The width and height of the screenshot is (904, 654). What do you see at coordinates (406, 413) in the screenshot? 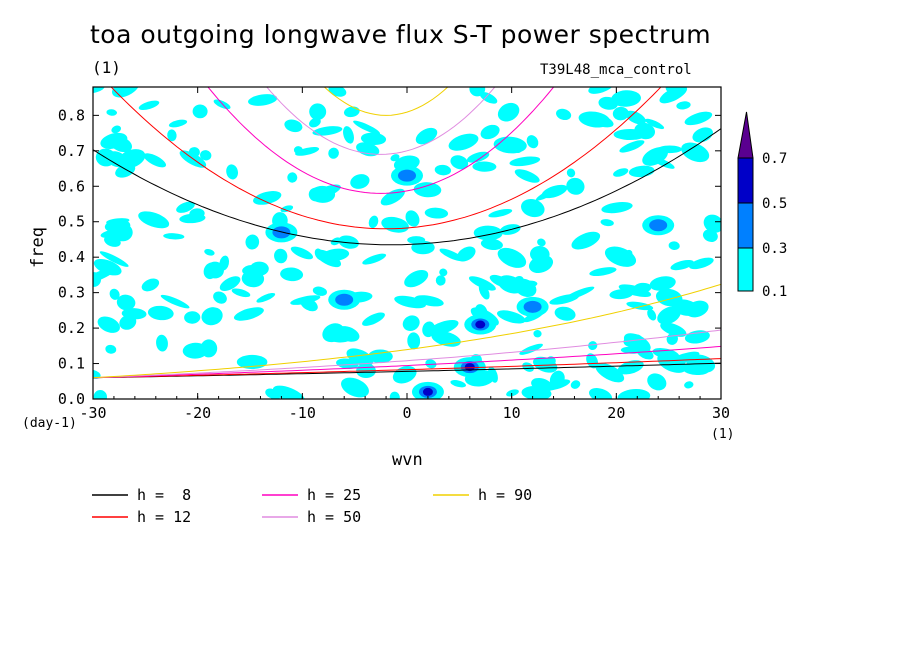
I see `x-tick-label: 0` at bounding box center [406, 413].